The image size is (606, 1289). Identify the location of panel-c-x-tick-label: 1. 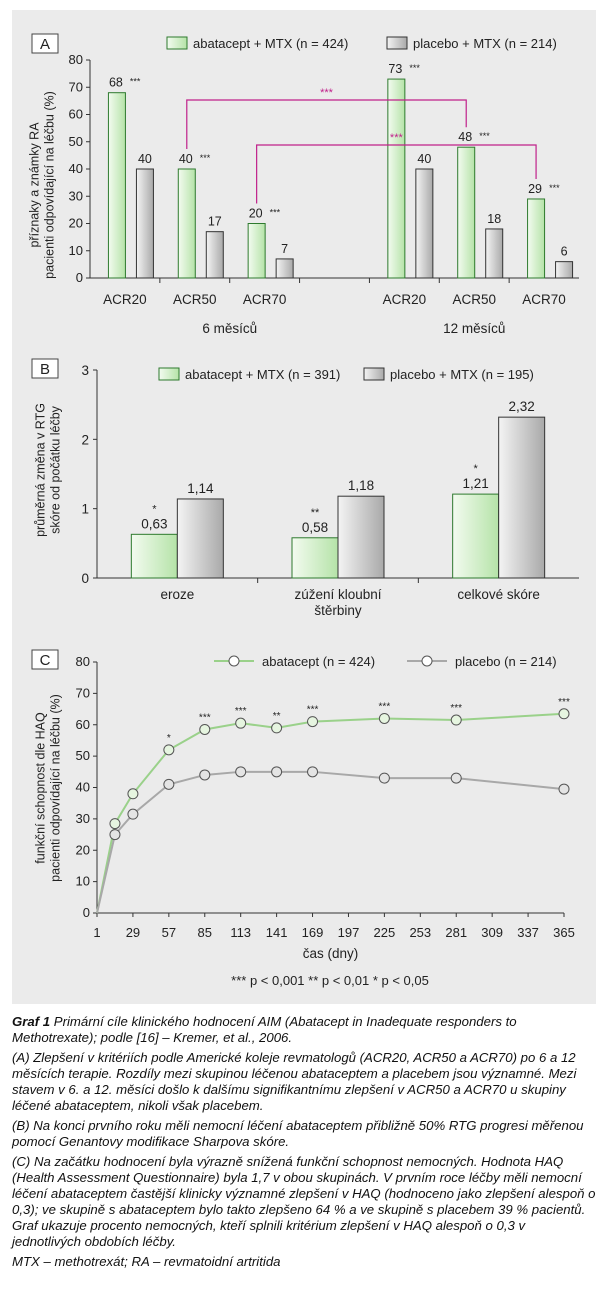
(96, 932).